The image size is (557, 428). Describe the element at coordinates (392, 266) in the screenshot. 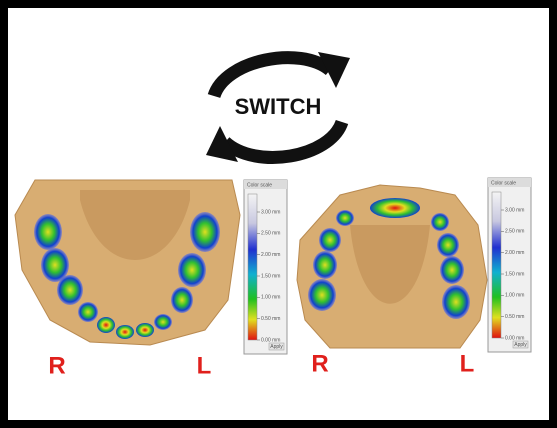

I see `upper-jaw-scan` at that location.